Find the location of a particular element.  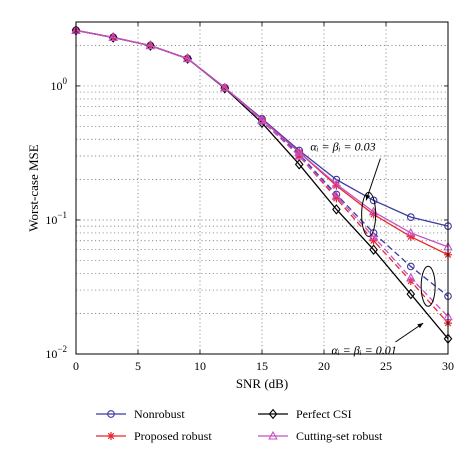

x-axis-label: SNR (dB) is located at coordinates (262, 383).